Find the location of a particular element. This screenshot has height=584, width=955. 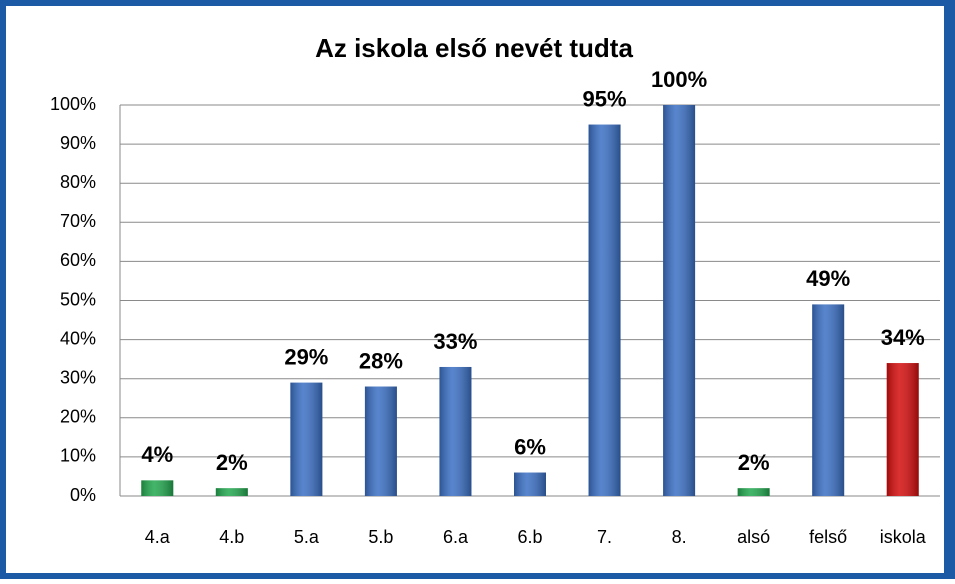

x-tick-label: 6.a is located at coordinates (456, 537).